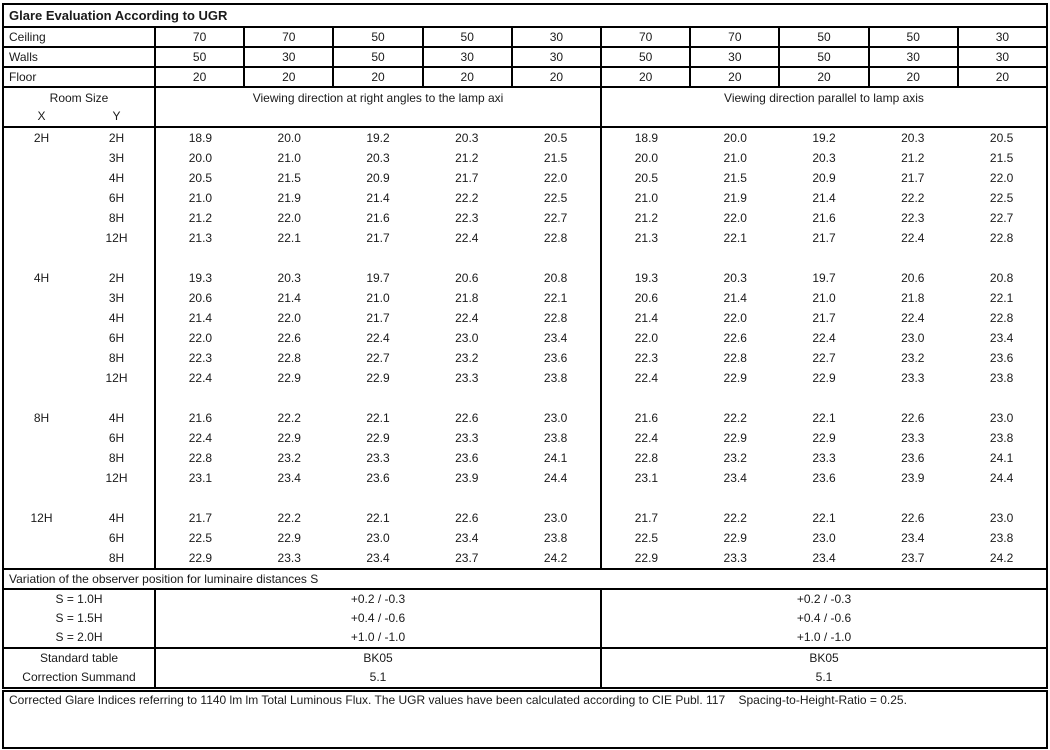 The width and height of the screenshot is (1050, 750). What do you see at coordinates (200, 138) in the screenshot?
I see `ugr-value: 18.9` at bounding box center [200, 138].